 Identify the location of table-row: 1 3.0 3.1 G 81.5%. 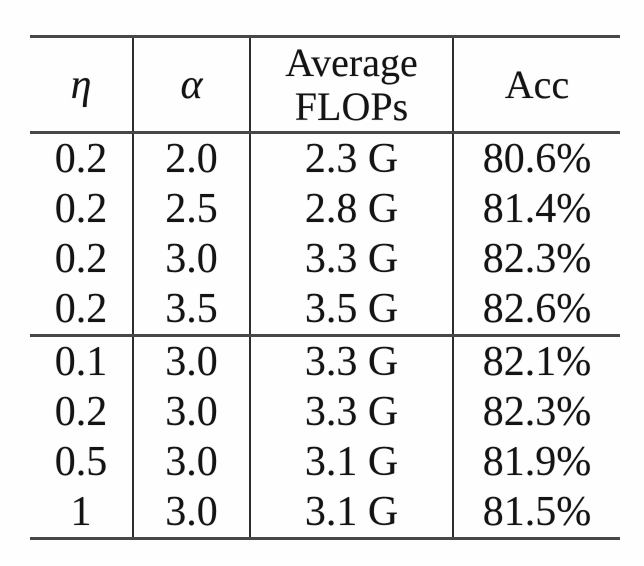
(325, 513).